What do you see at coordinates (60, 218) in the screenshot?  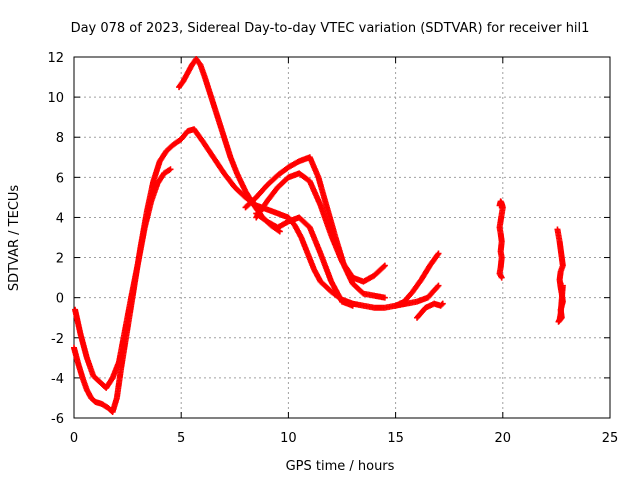 I see `y-tick-label: 4` at bounding box center [60, 218].